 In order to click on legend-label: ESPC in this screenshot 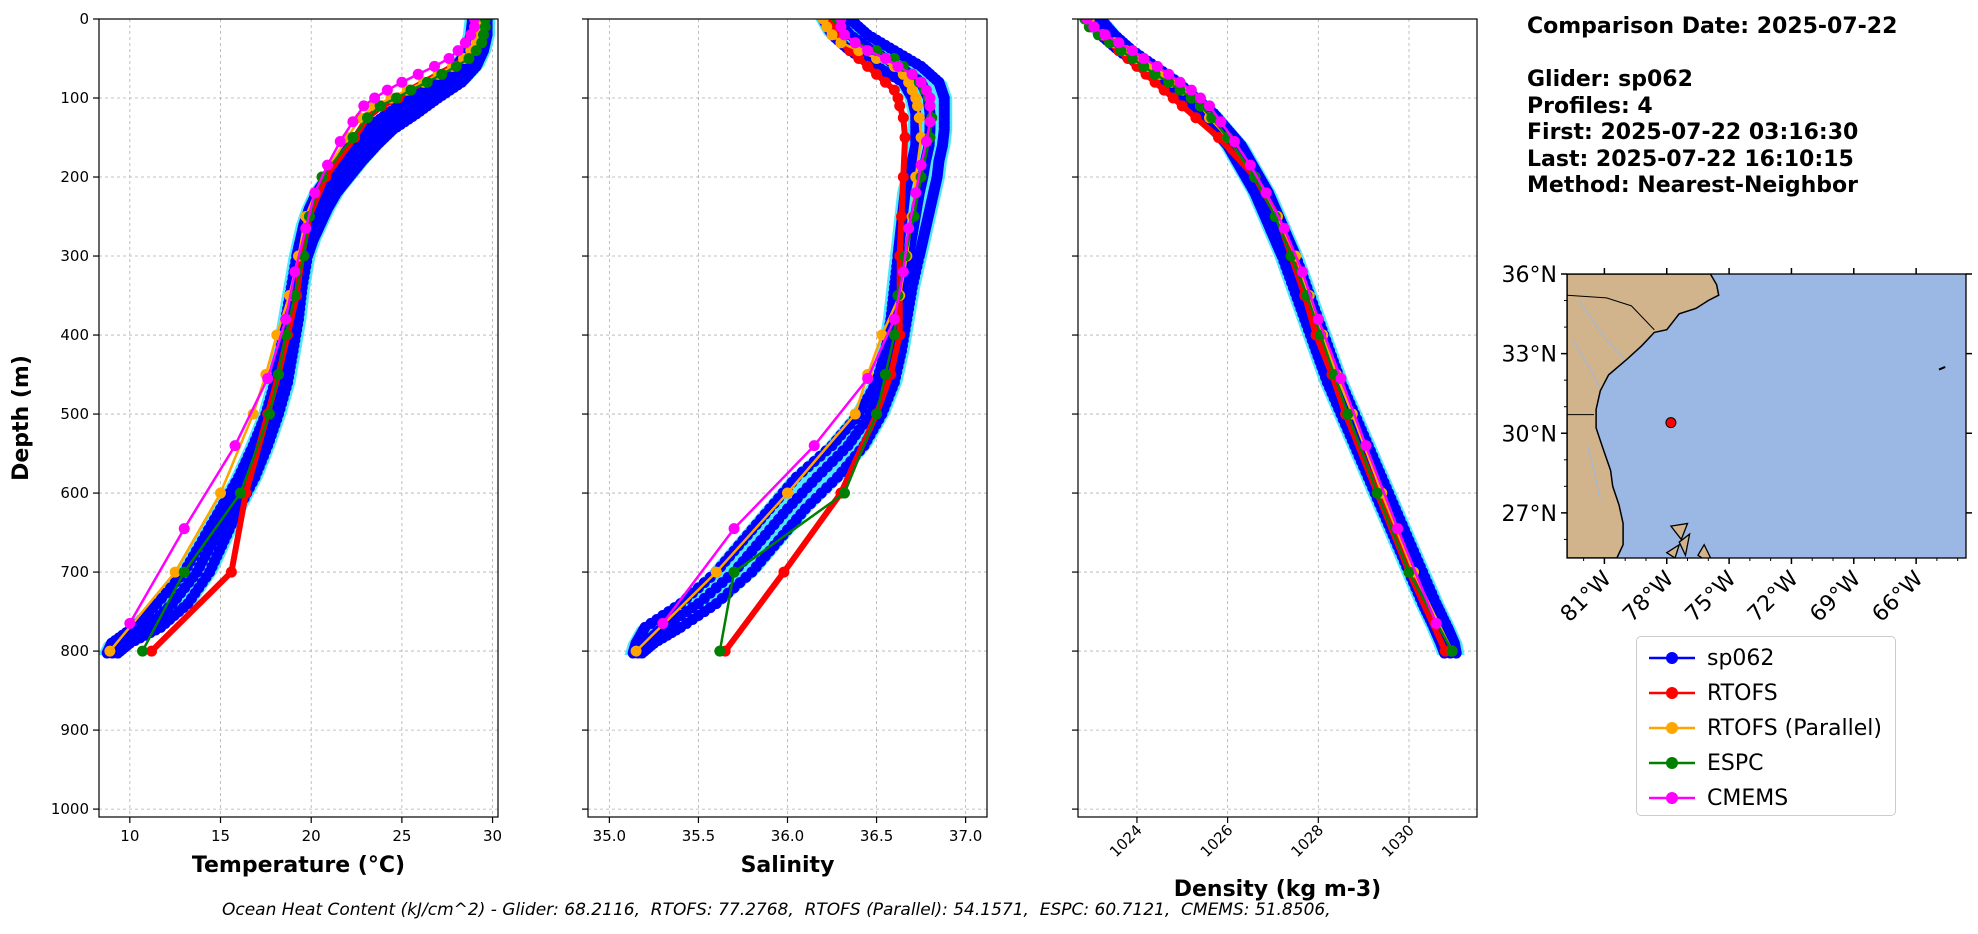, I will do `click(1735, 763)`.